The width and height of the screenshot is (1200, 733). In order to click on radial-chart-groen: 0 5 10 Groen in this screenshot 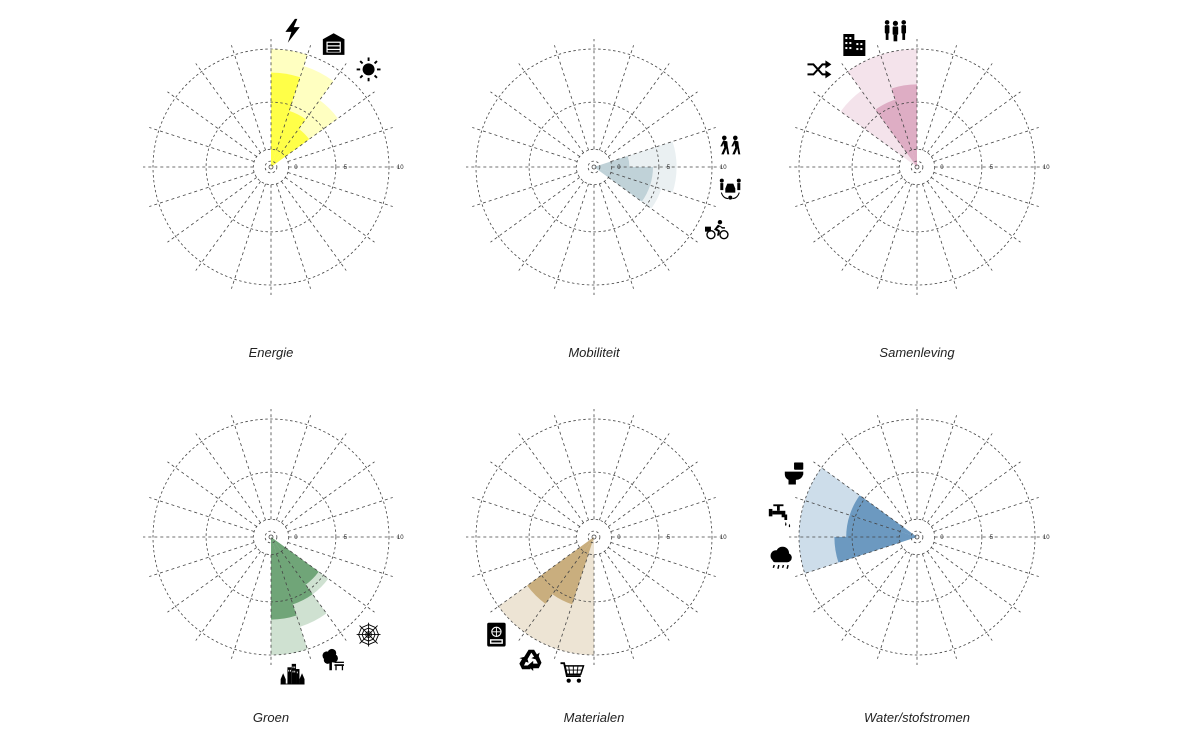, I will do `click(273, 567)`.